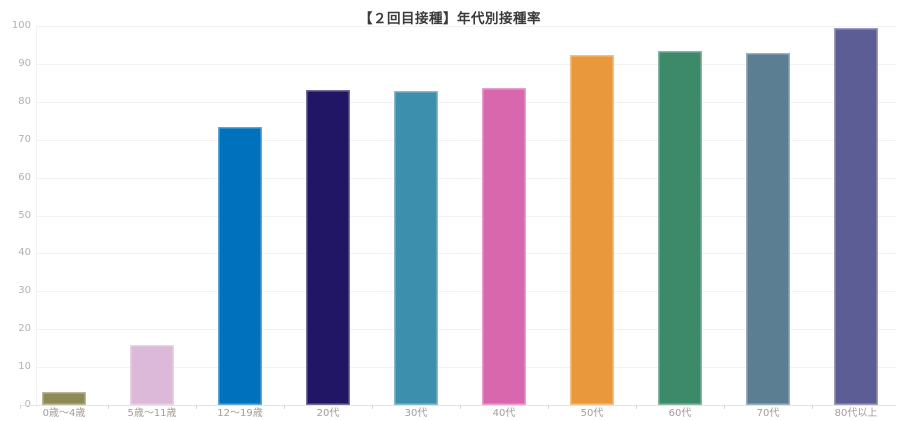  Describe the element at coordinates (680, 413) in the screenshot. I see `x-tick-label: 60代` at that location.